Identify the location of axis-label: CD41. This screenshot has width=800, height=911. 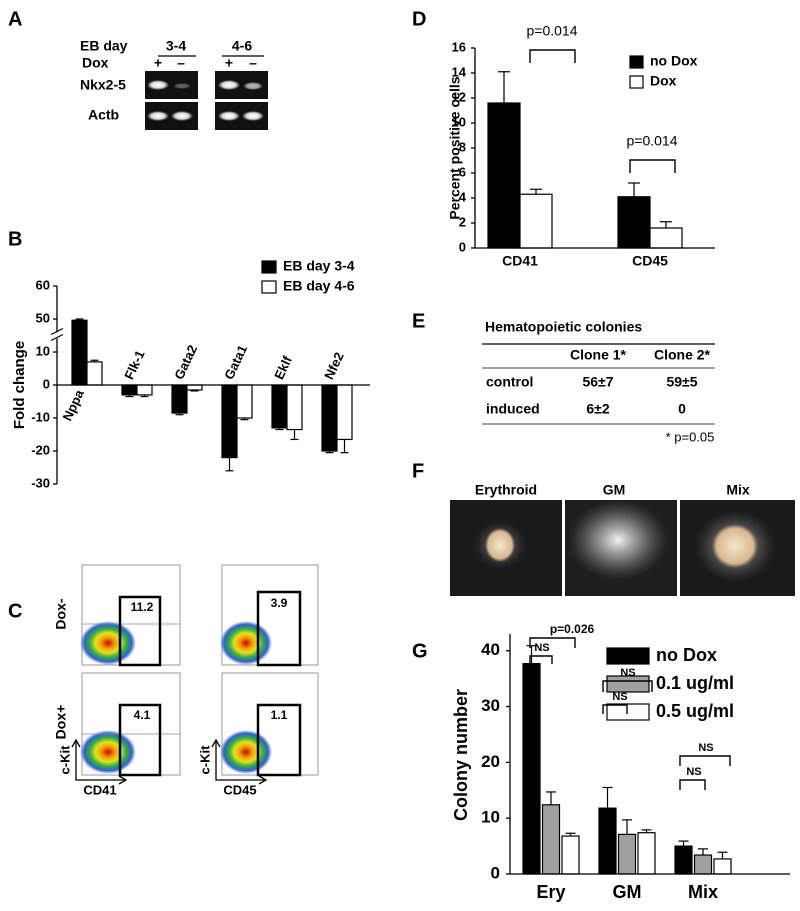
(99, 789).